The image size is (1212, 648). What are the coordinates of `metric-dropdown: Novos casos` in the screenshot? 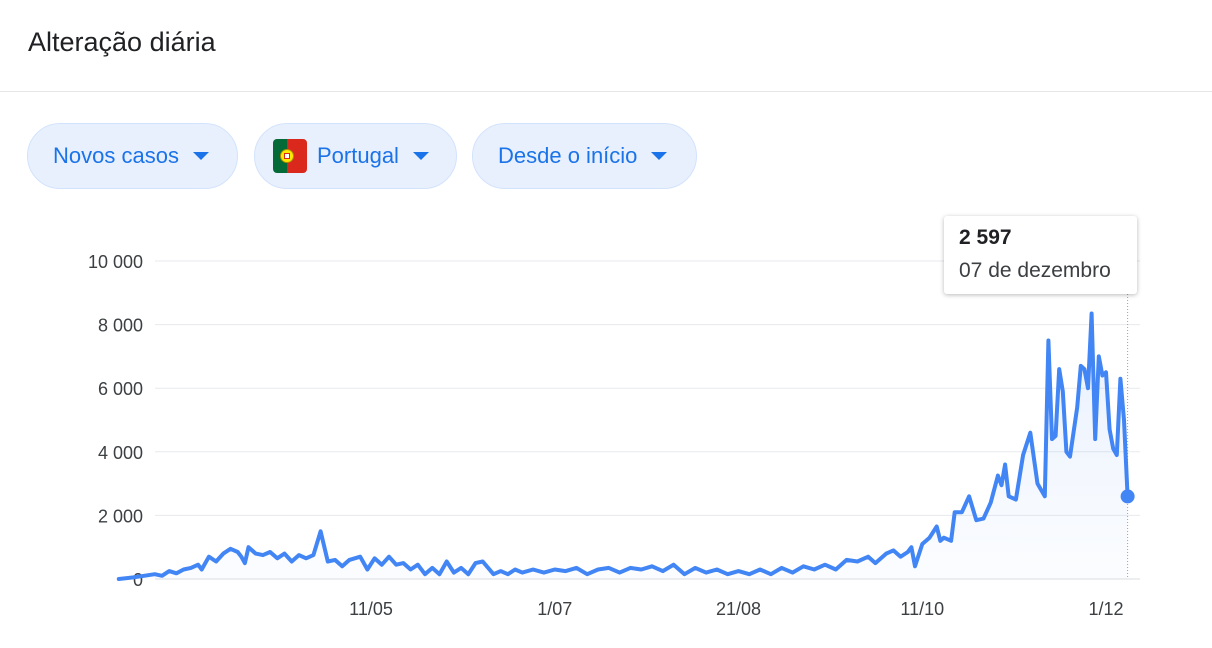 It's located at (132, 156).